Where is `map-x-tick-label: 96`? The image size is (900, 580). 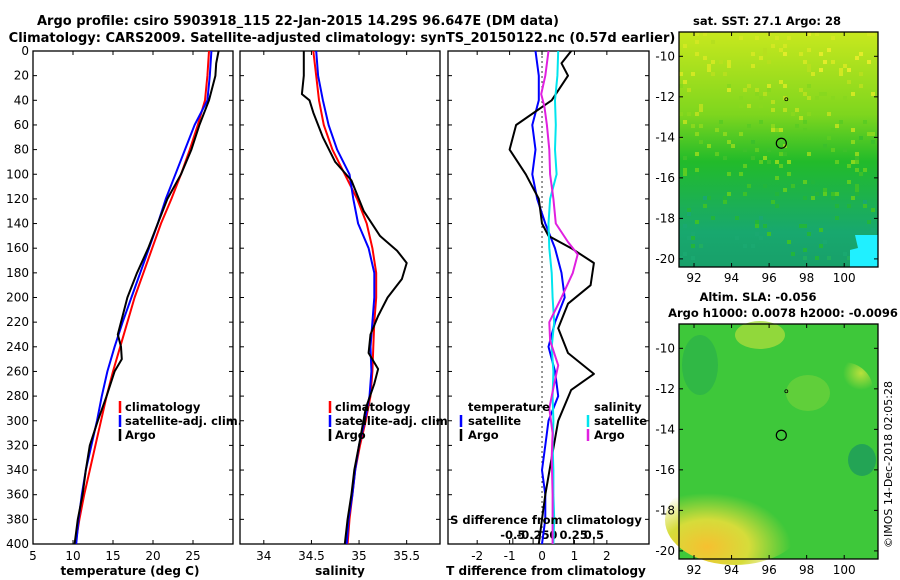 map-x-tick-label: 96 is located at coordinates (768, 278).